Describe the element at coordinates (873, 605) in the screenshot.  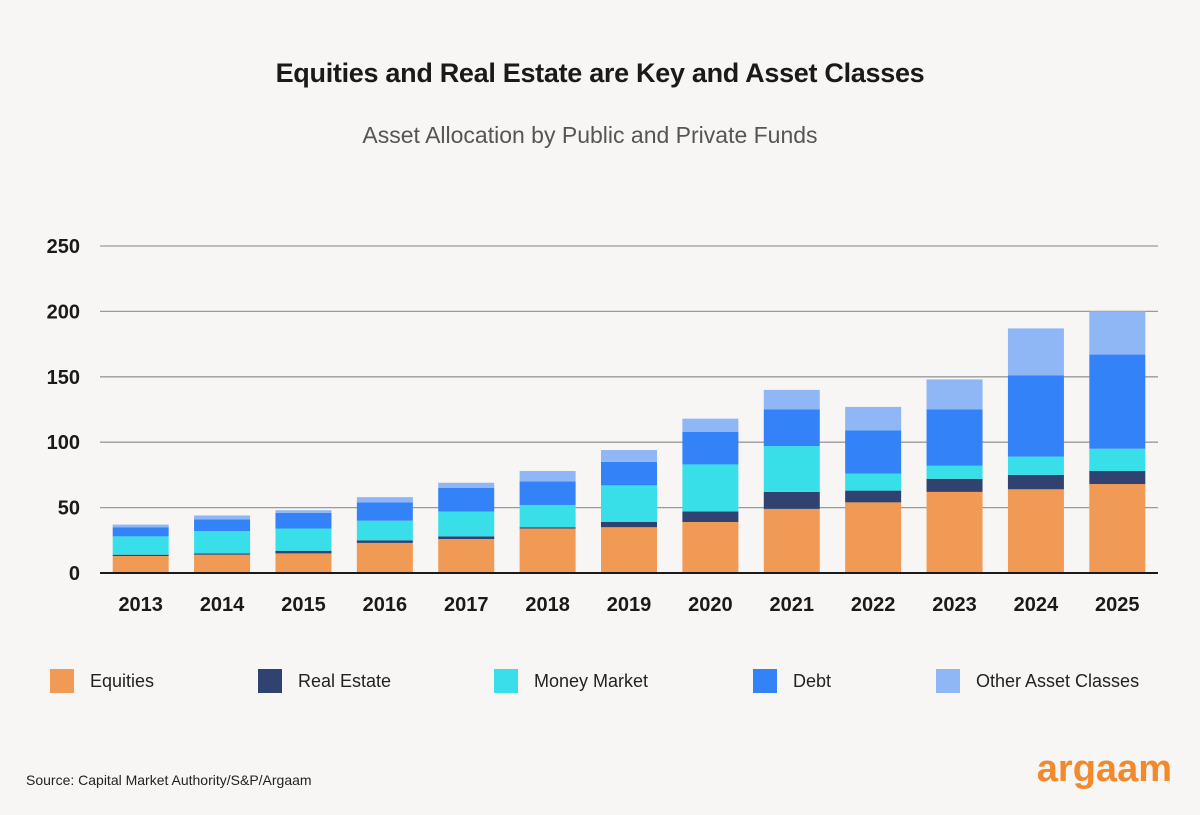
I see `x-tick-label: 2022` at that location.